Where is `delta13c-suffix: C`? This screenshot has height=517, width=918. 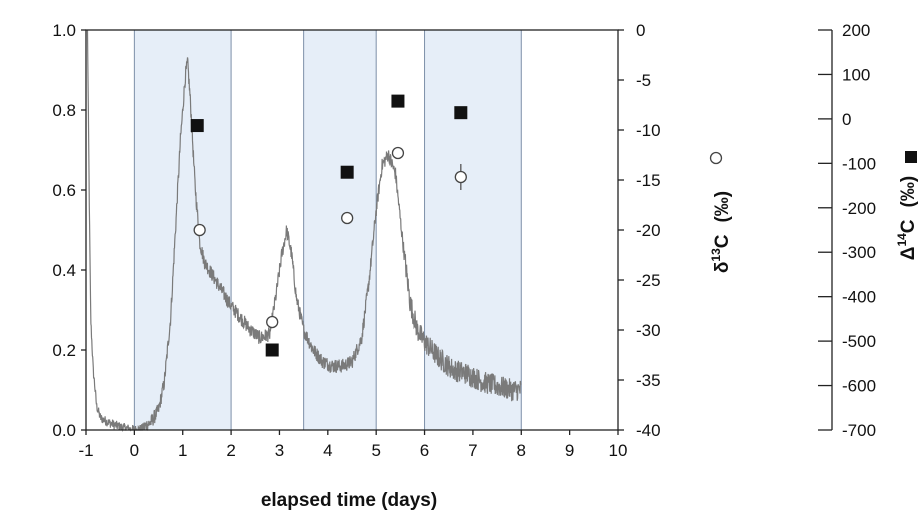 delta13c-suffix: C is located at coordinates (722, 241).